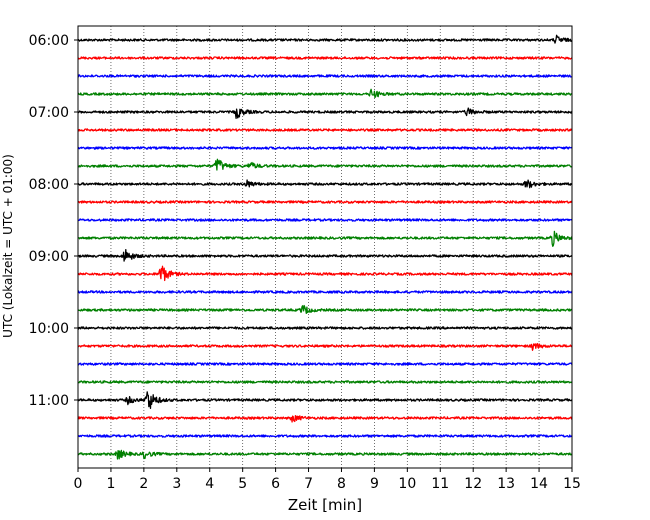 This screenshot has width=650, height=520. What do you see at coordinates (53, 221) in the screenshot?
I see `y-axis-ticks: 06:00 07:00 08:00 09:00 10:00 11:00` at bounding box center [53, 221].